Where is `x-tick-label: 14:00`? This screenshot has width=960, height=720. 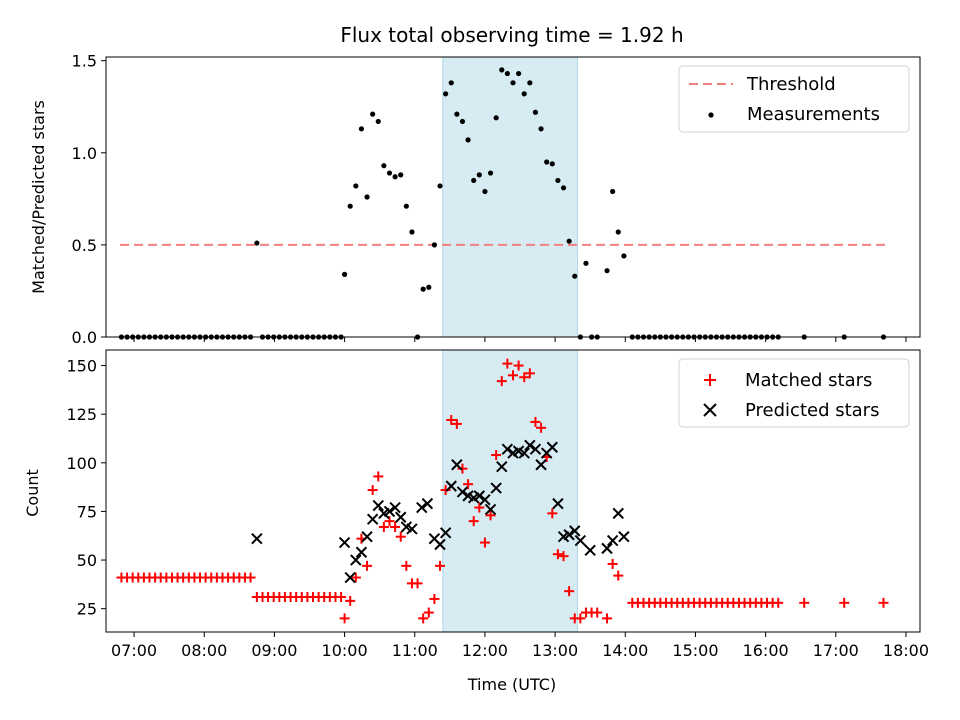
x-tick-label: 14:00 is located at coordinates (625, 650).